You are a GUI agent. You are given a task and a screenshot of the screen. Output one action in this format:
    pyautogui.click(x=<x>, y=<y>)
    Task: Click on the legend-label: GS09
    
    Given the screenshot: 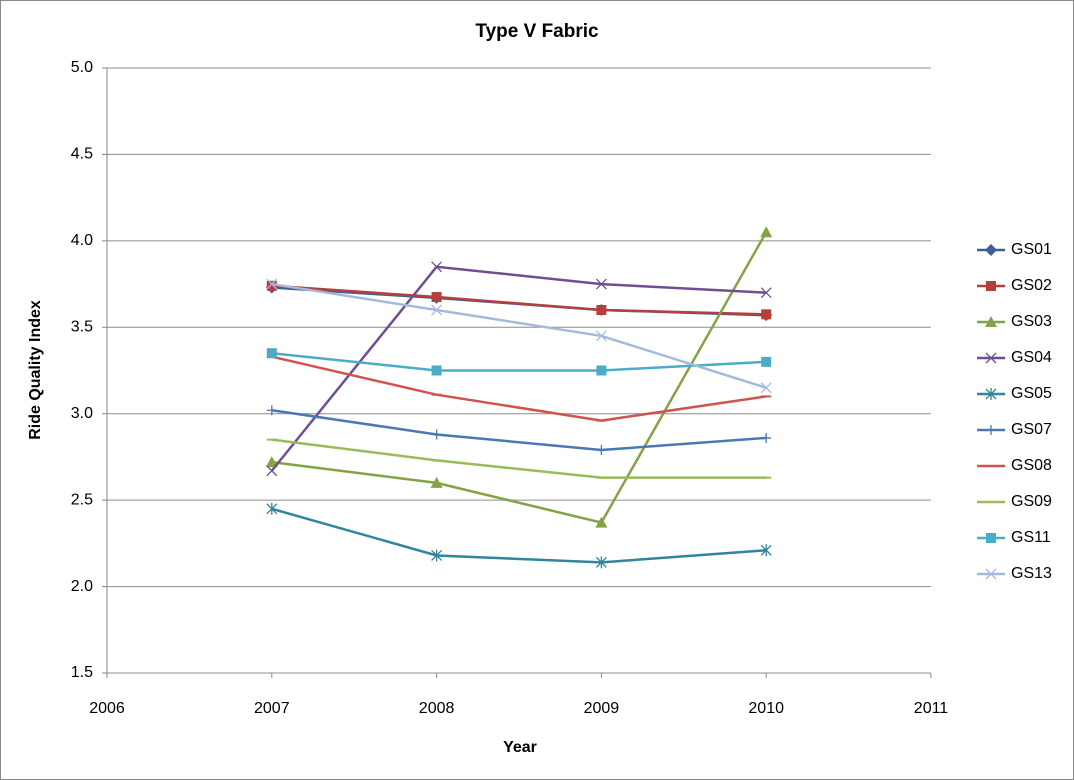 What is the action you would take?
    pyautogui.click(x=1031, y=501)
    